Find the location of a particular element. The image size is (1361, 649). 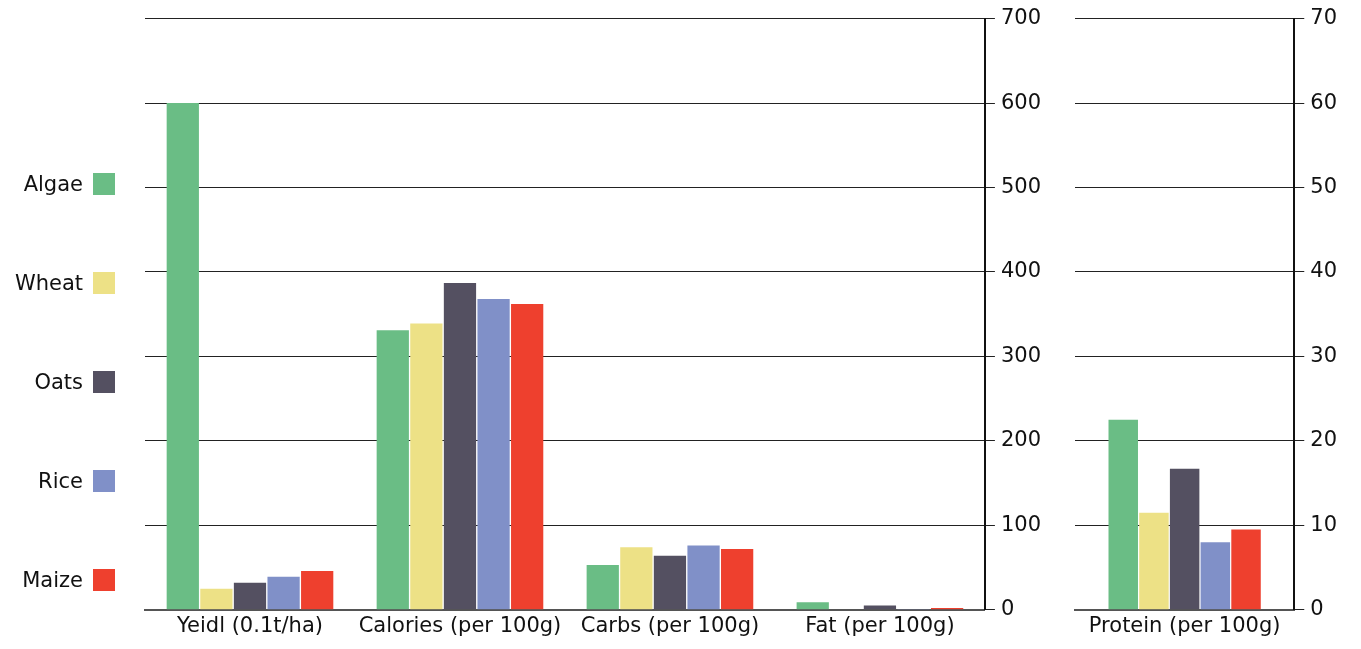

y-tick-label: 600 is located at coordinates (1021, 101).